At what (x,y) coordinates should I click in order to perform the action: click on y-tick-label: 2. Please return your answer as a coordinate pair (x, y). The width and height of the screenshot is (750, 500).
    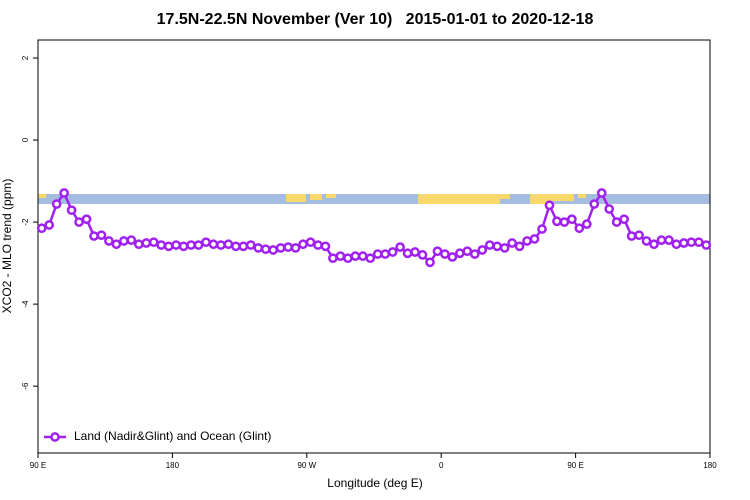
    Looking at the image, I should click on (25, 57).